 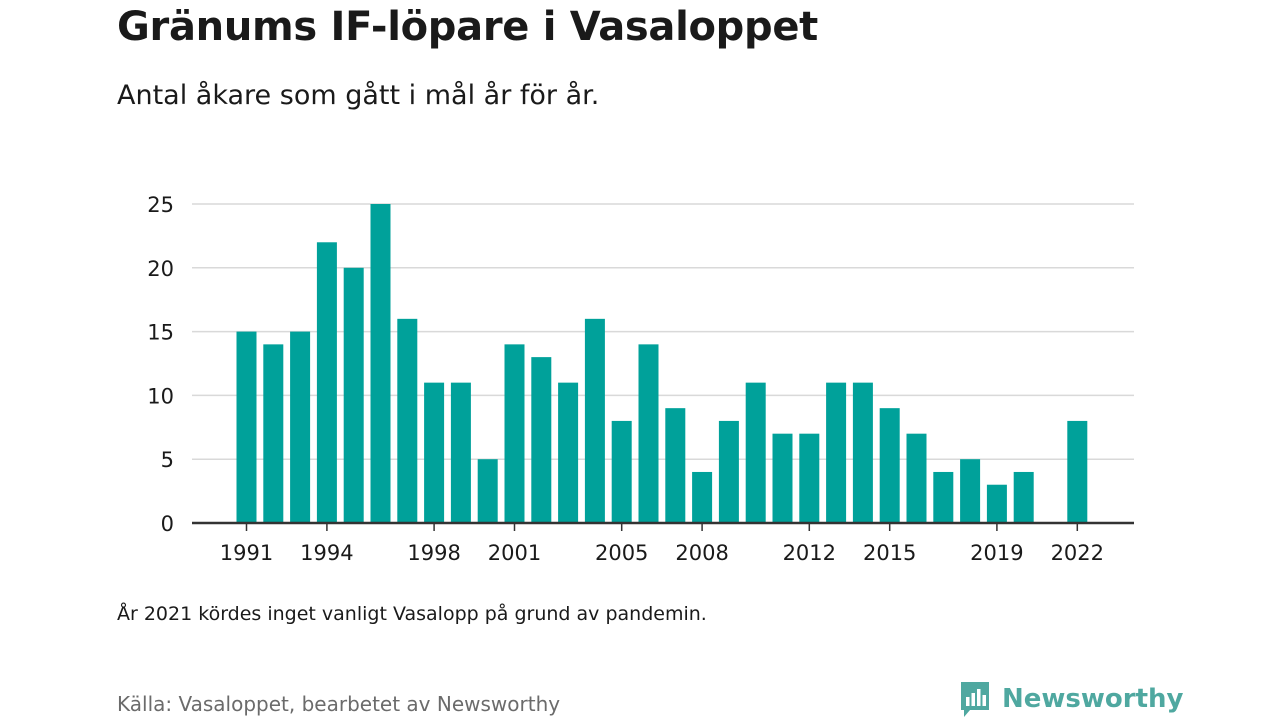 I want to click on y-tick-label: 5, so click(x=167, y=460).